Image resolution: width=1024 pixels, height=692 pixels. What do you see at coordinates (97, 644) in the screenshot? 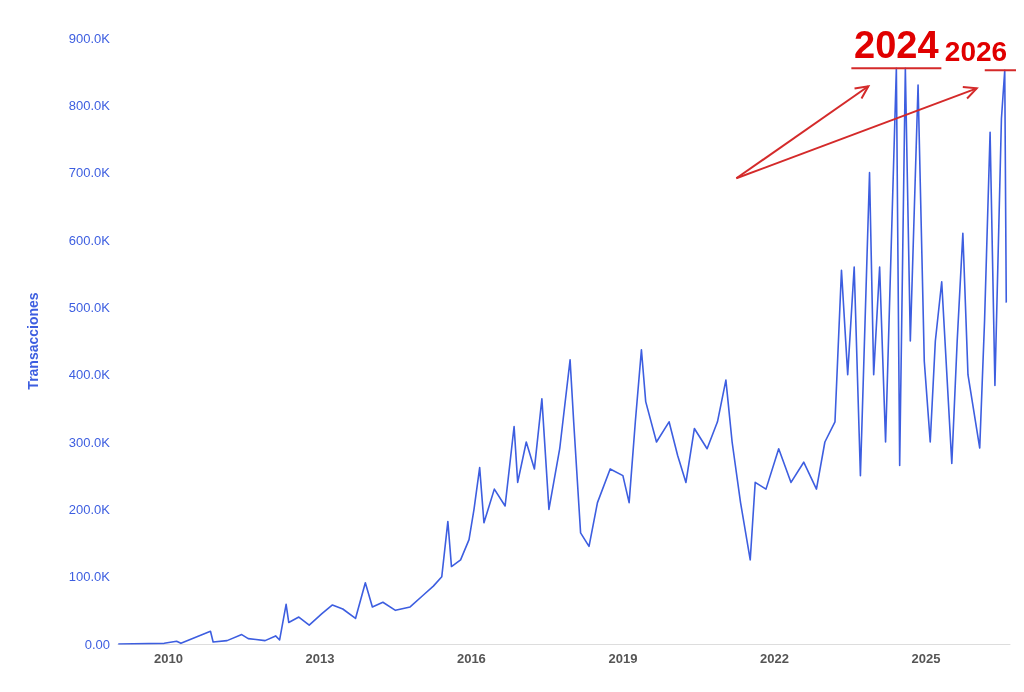
I see `y-tick-label: 0.00` at bounding box center [97, 644].